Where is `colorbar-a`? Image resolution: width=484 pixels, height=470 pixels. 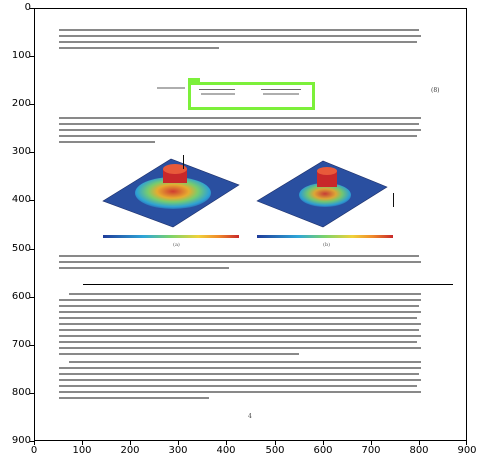
colorbar-a is located at coordinates (171, 236).